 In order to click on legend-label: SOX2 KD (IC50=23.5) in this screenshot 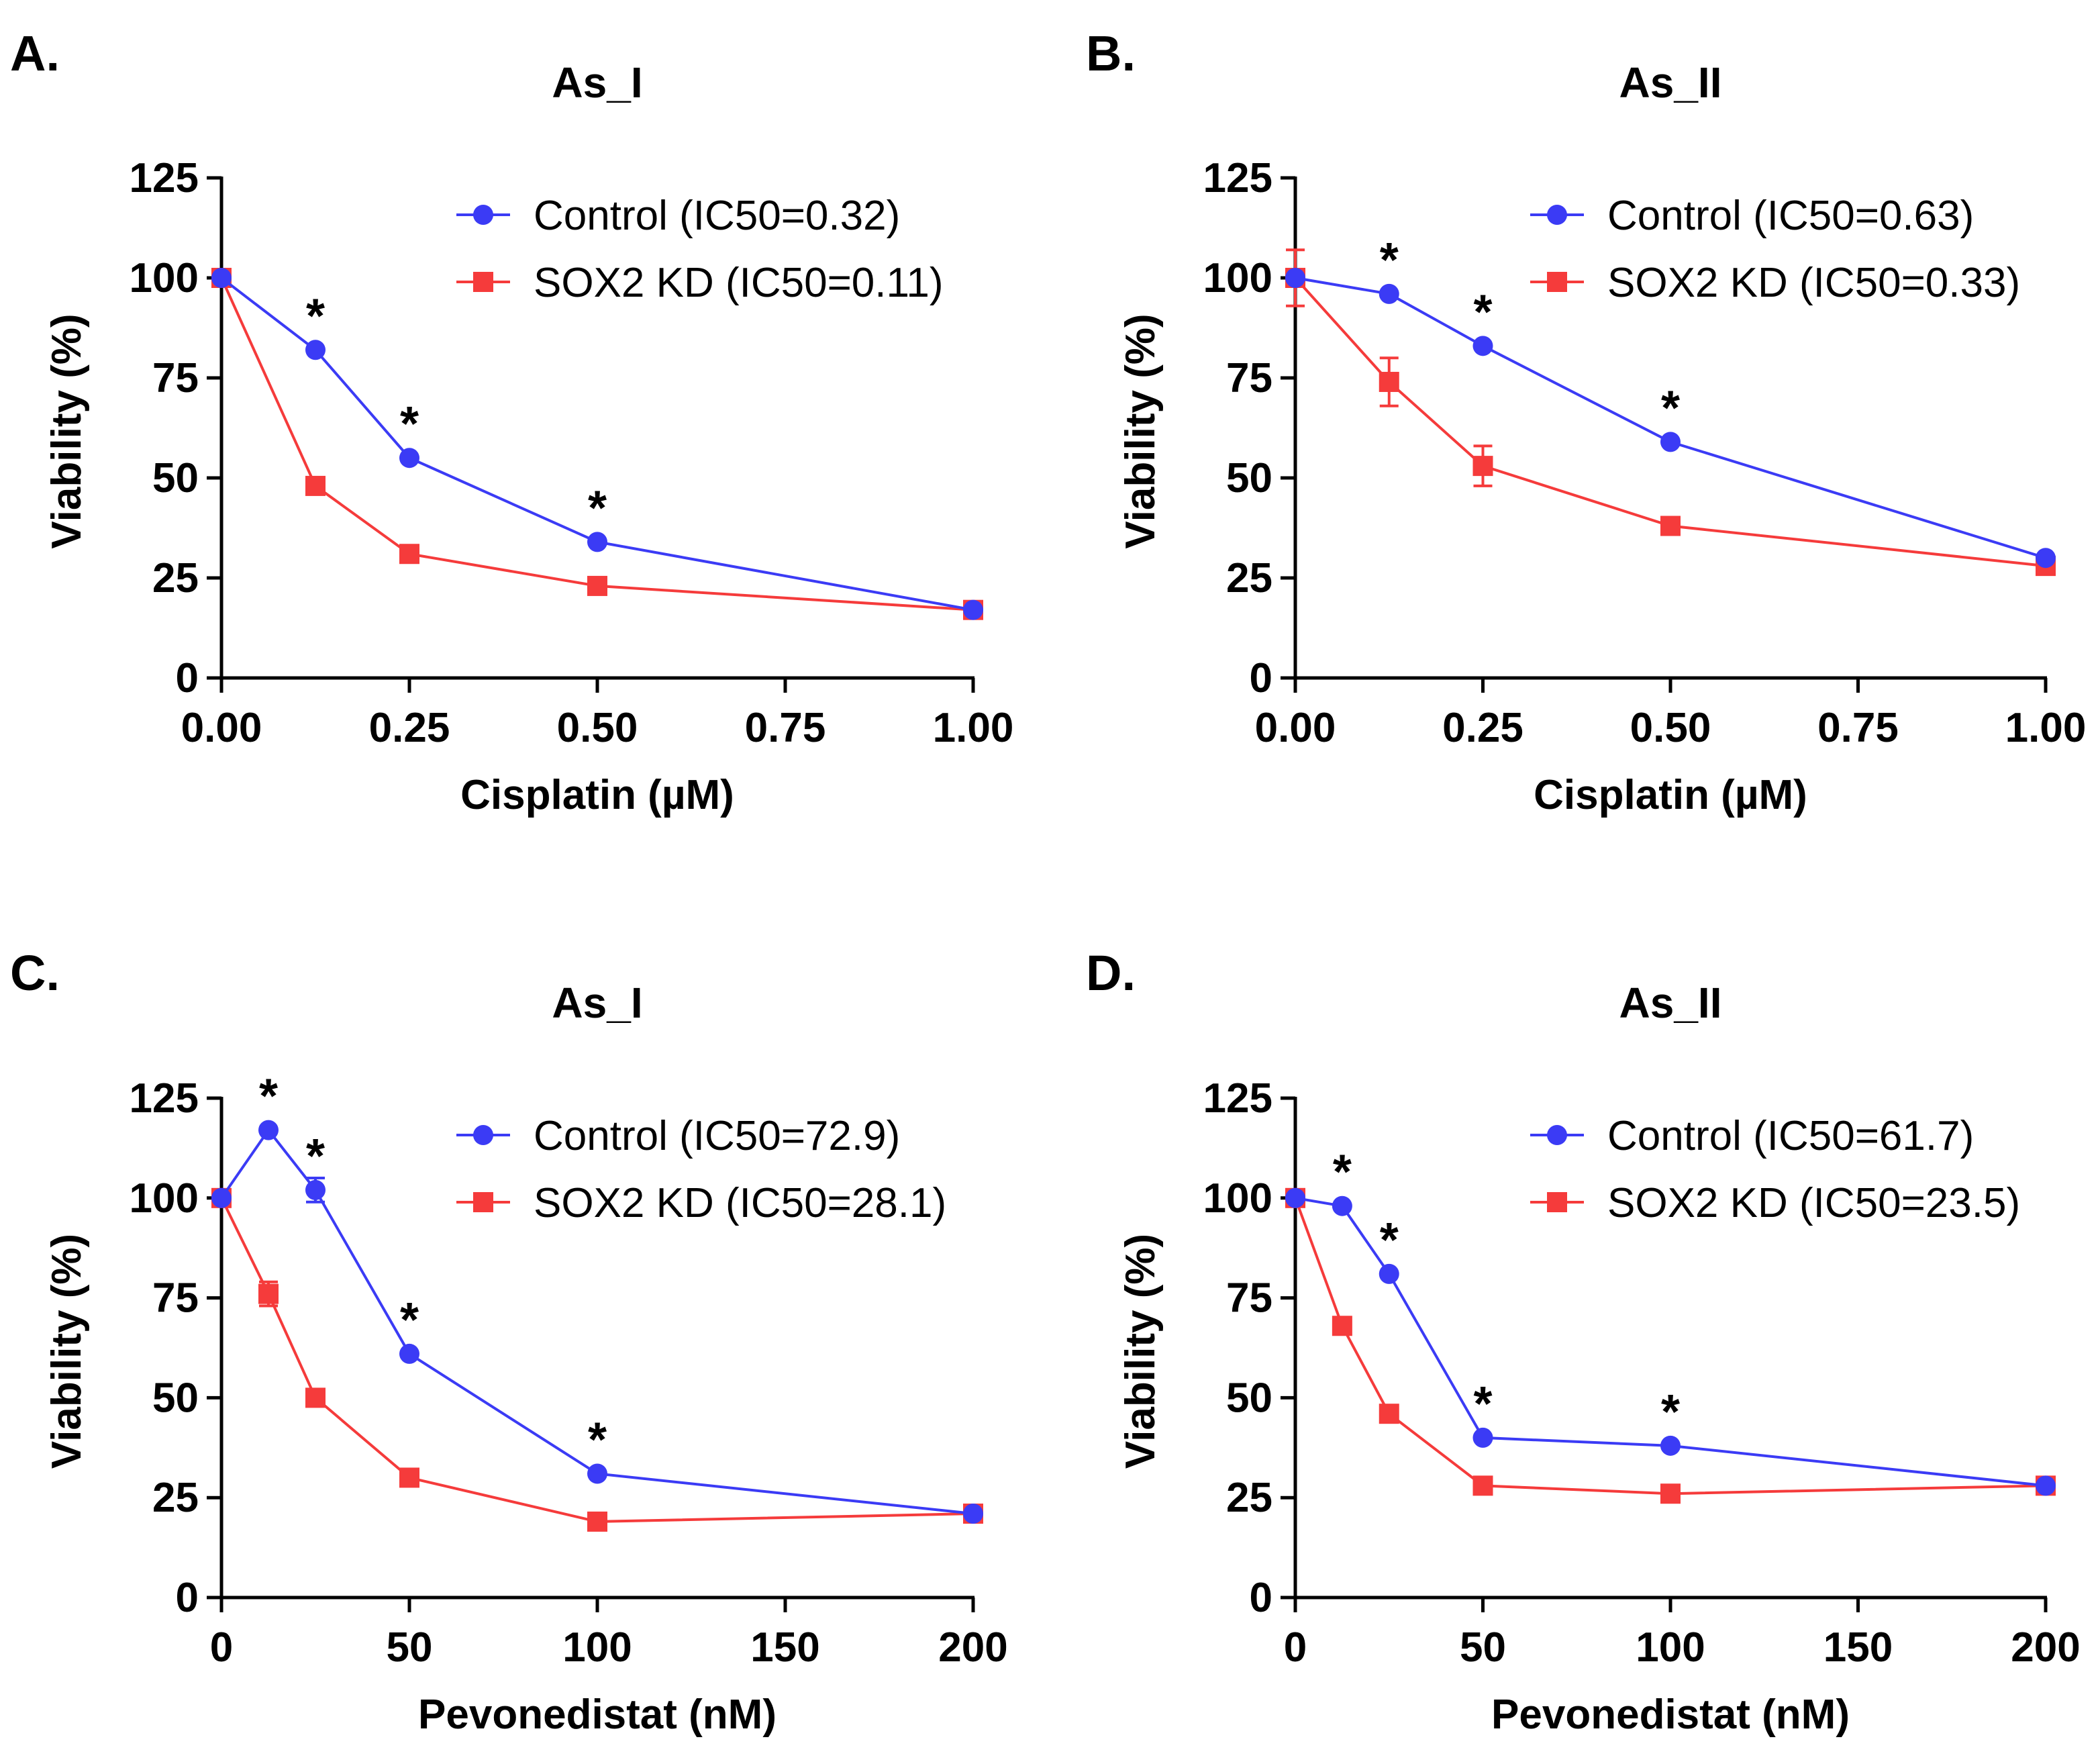, I will do `click(1813, 1203)`.